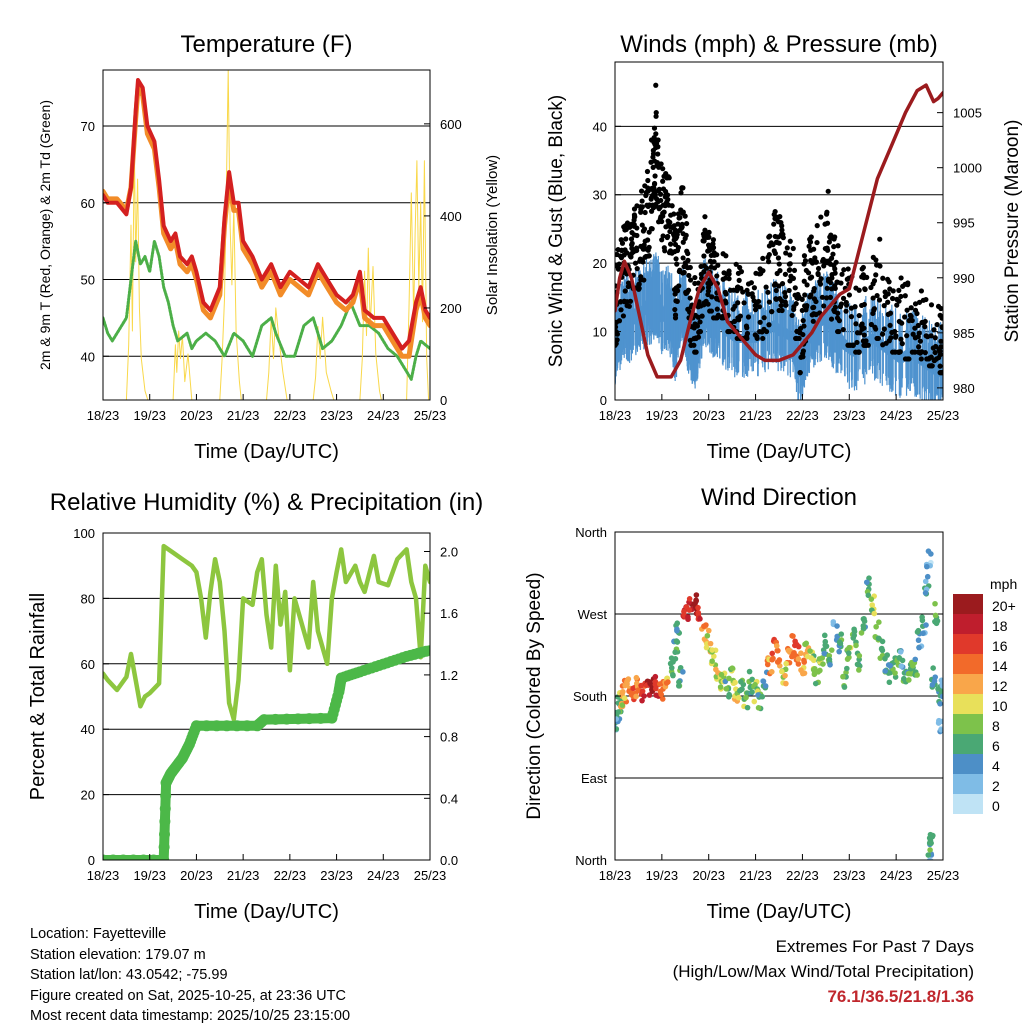 The width and height of the screenshot is (1024, 1027). Describe the element at coordinates (1000, 626) in the screenshot. I see `legend-label: 18` at that location.